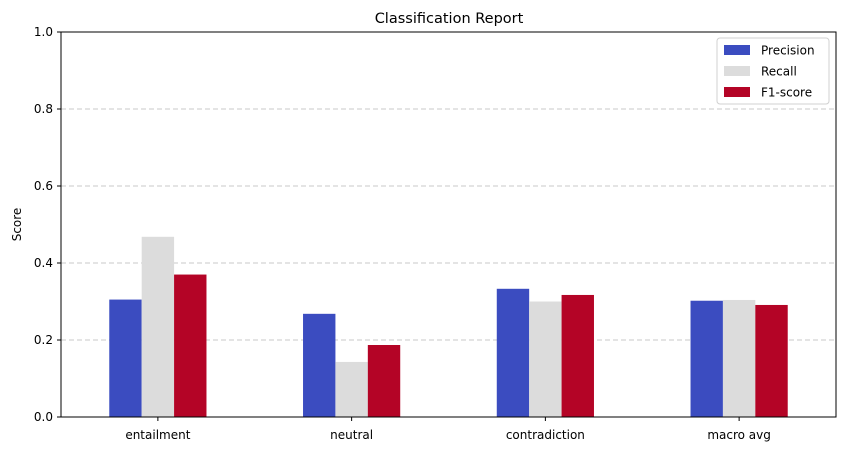 The height and width of the screenshot is (451, 846). Describe the element at coordinates (513, 352) in the screenshot. I see `bar-precision-contradiction` at that location.